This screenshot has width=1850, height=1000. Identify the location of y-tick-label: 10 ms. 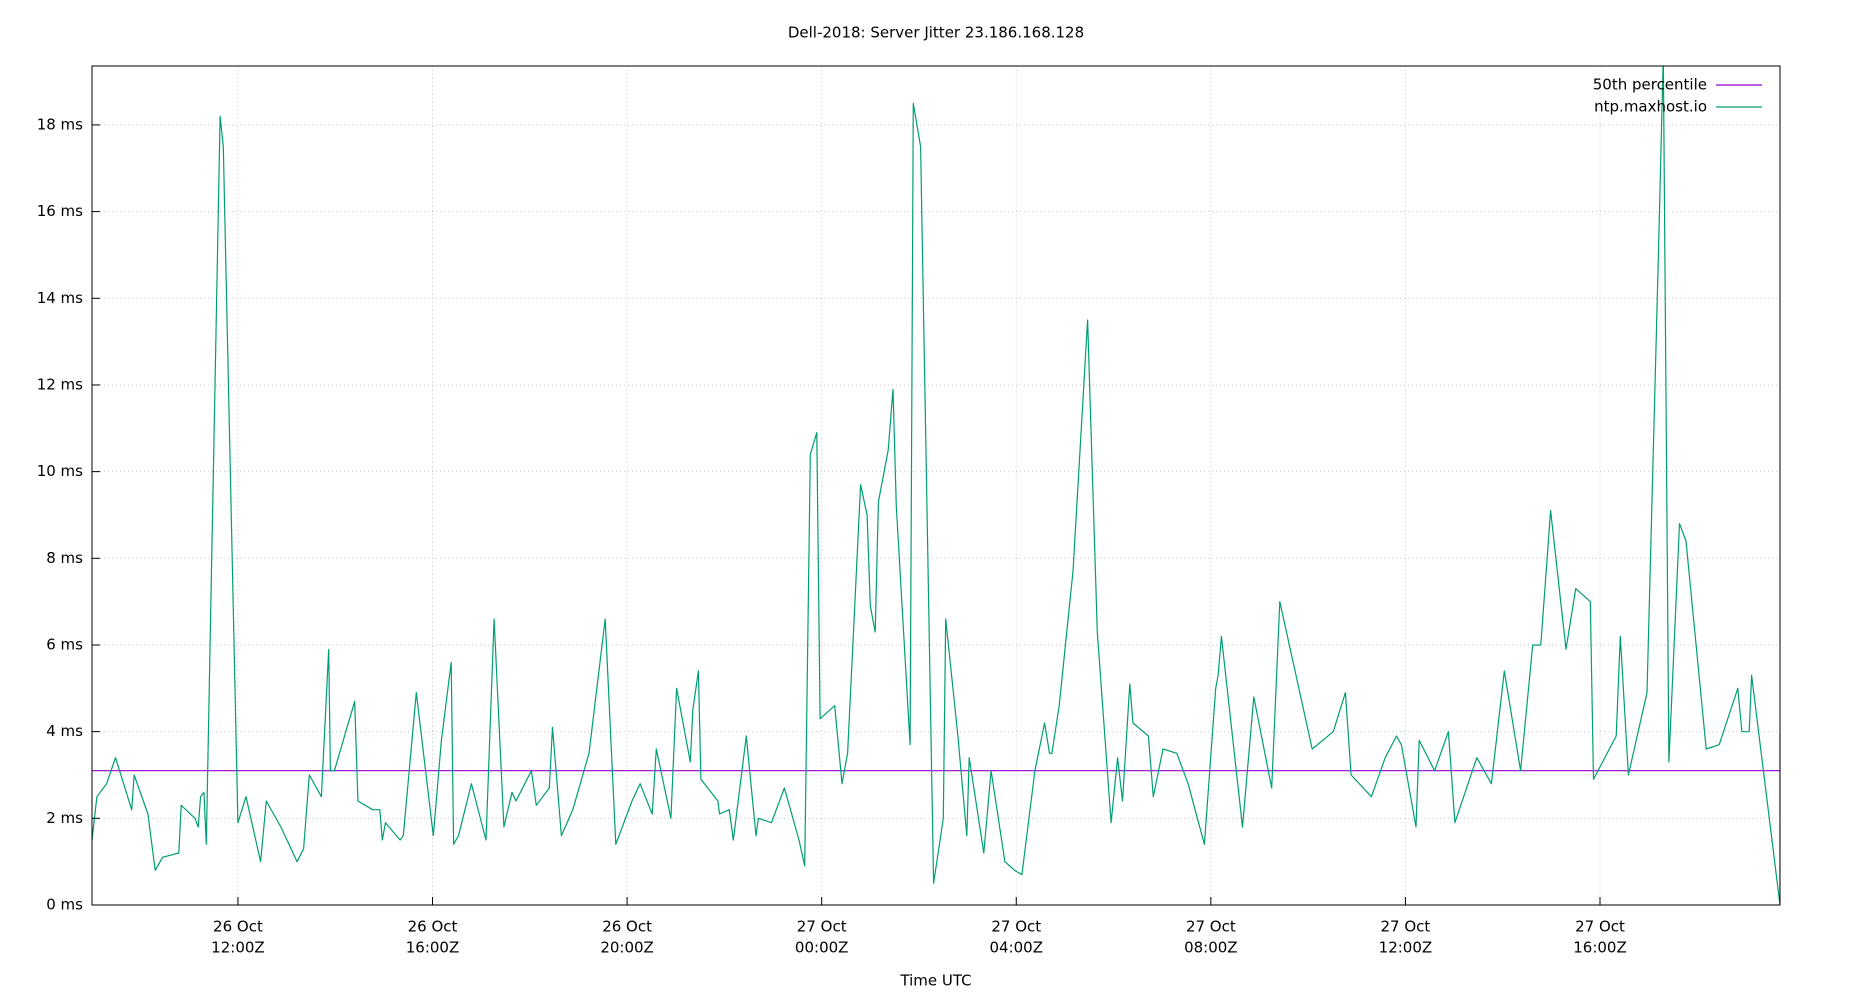
(60, 471).